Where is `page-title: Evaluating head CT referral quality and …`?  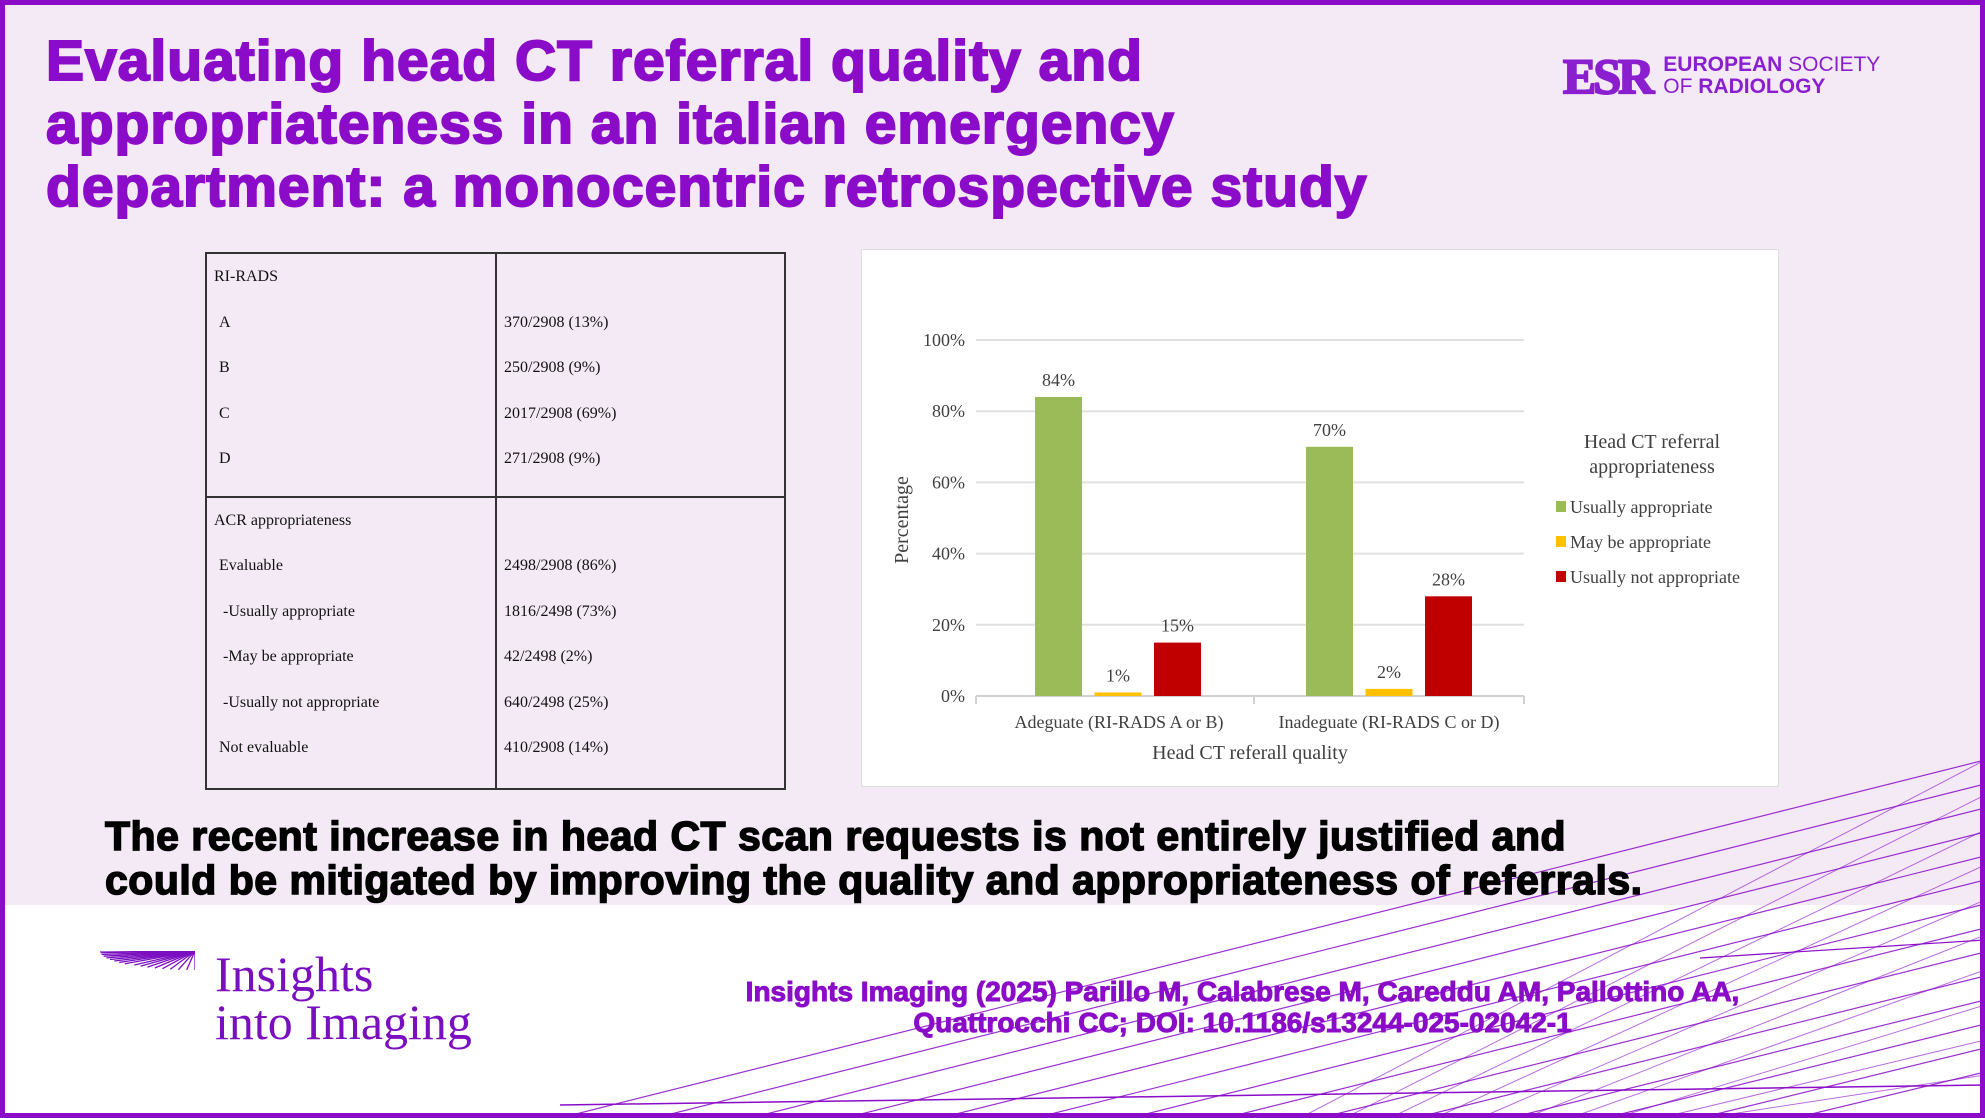 page-title: Evaluating head CT referral quality and … is located at coordinates (706, 124).